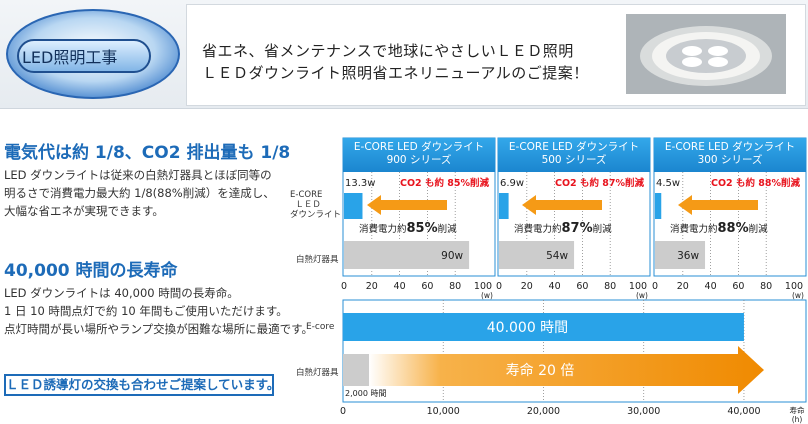 The height and width of the screenshot is (424, 808). Describe the element at coordinates (706, 54) in the screenshot. I see `downlight-photo` at that location.